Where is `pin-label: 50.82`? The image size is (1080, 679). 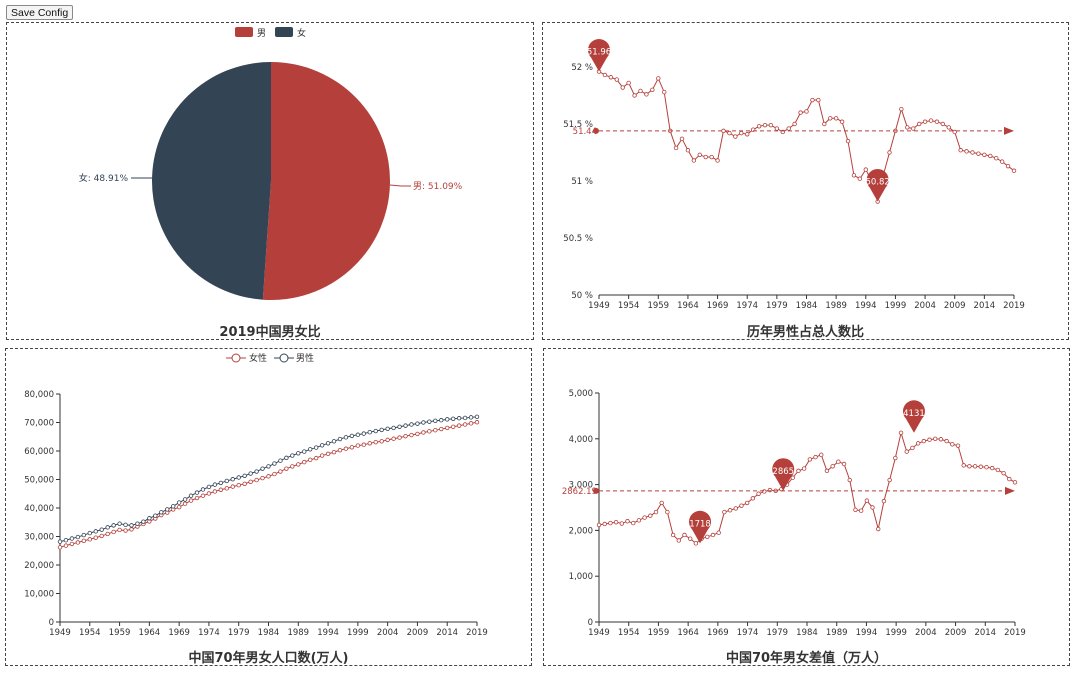
pin-label: 50.82 is located at coordinates (877, 183).